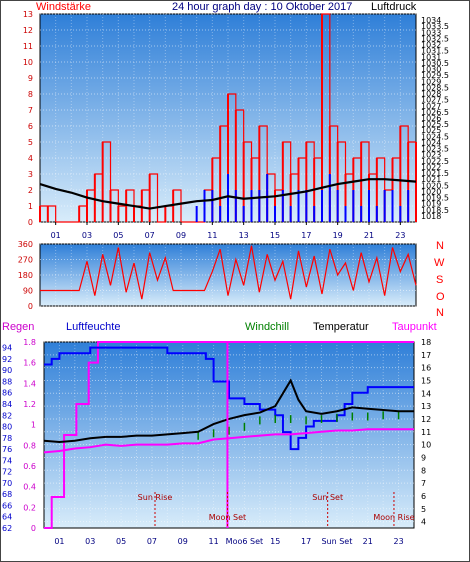  What do you see at coordinates (435, 173) in the screenshot?
I see `y-right-tick-label: 1021.5` at bounding box center [435, 173].